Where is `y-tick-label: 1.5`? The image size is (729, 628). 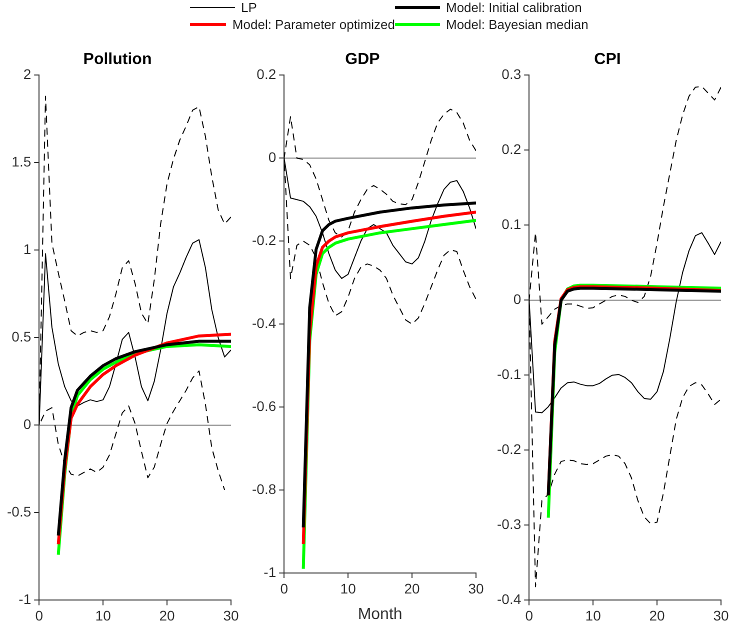
y-tick-label: 1.5 is located at coordinates (22, 162).